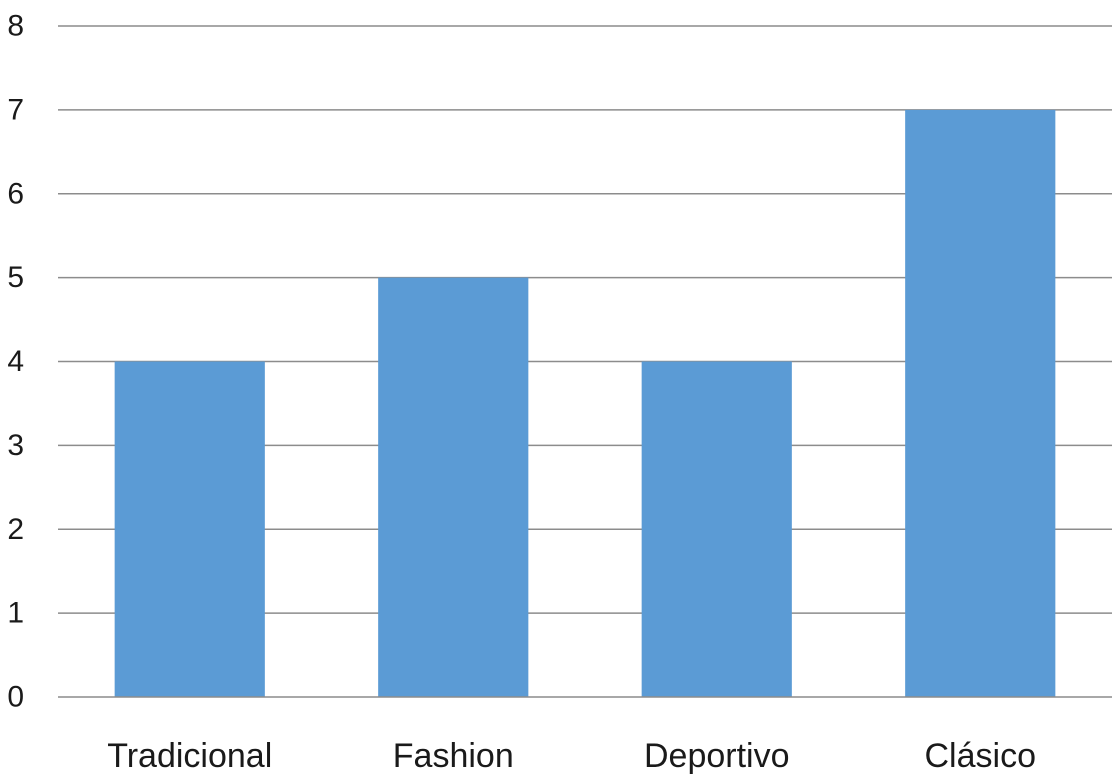 This screenshot has height=782, width=1112. What do you see at coordinates (15, 445) in the screenshot?
I see `y-tick-label: 3` at bounding box center [15, 445].